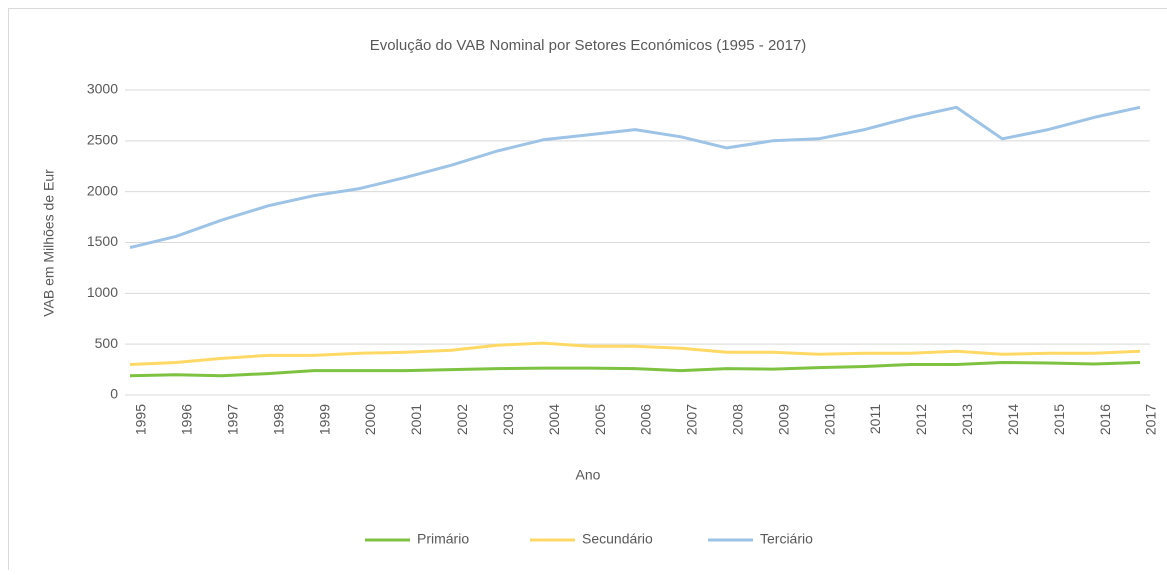 The width and height of the screenshot is (1167, 575). What do you see at coordinates (278, 419) in the screenshot?
I see `x-tick-label: 1998` at bounding box center [278, 419].